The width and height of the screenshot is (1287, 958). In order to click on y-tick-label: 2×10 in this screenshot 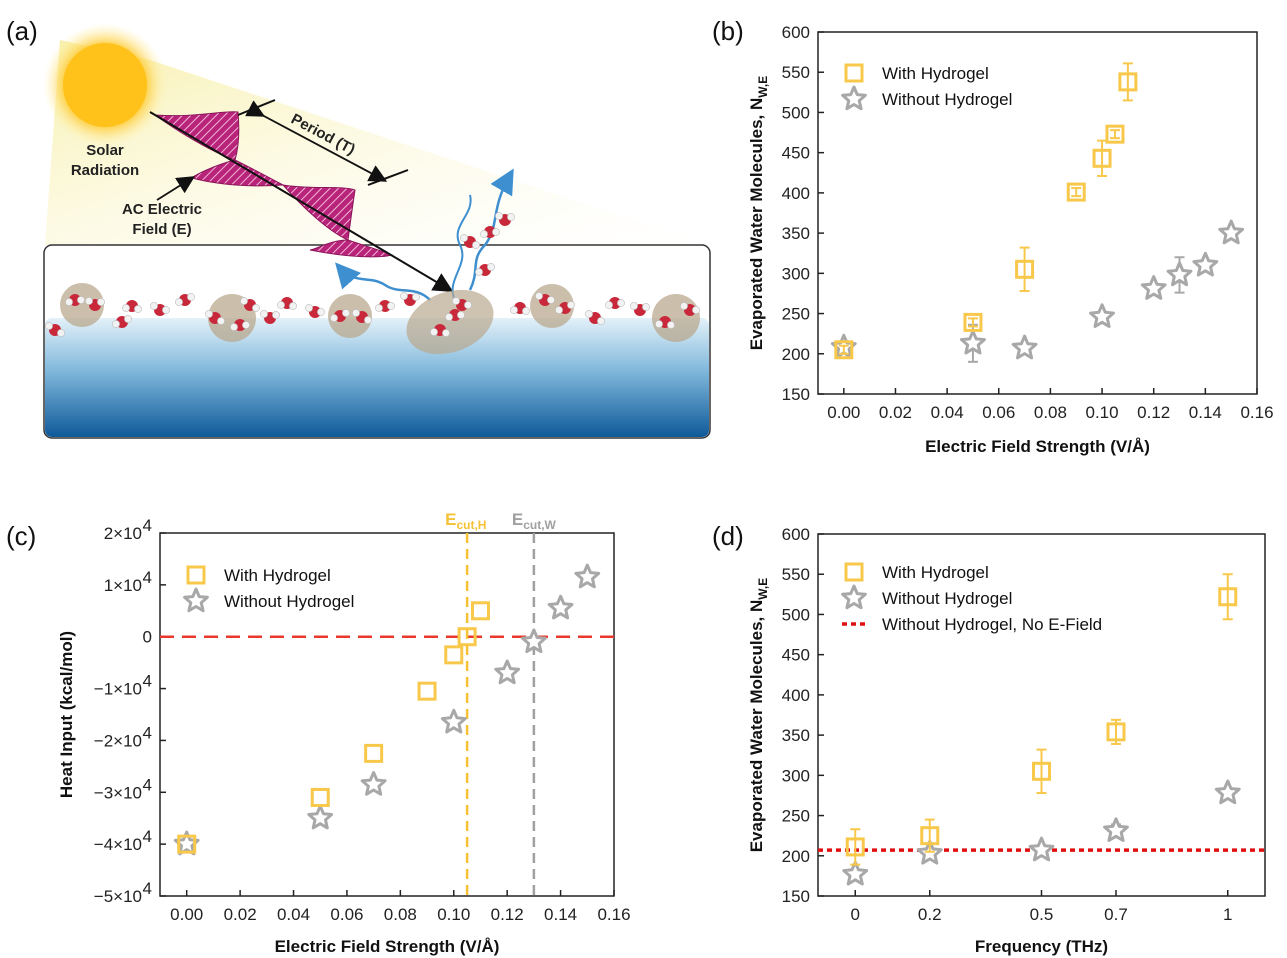, I will do `click(123, 533)`.